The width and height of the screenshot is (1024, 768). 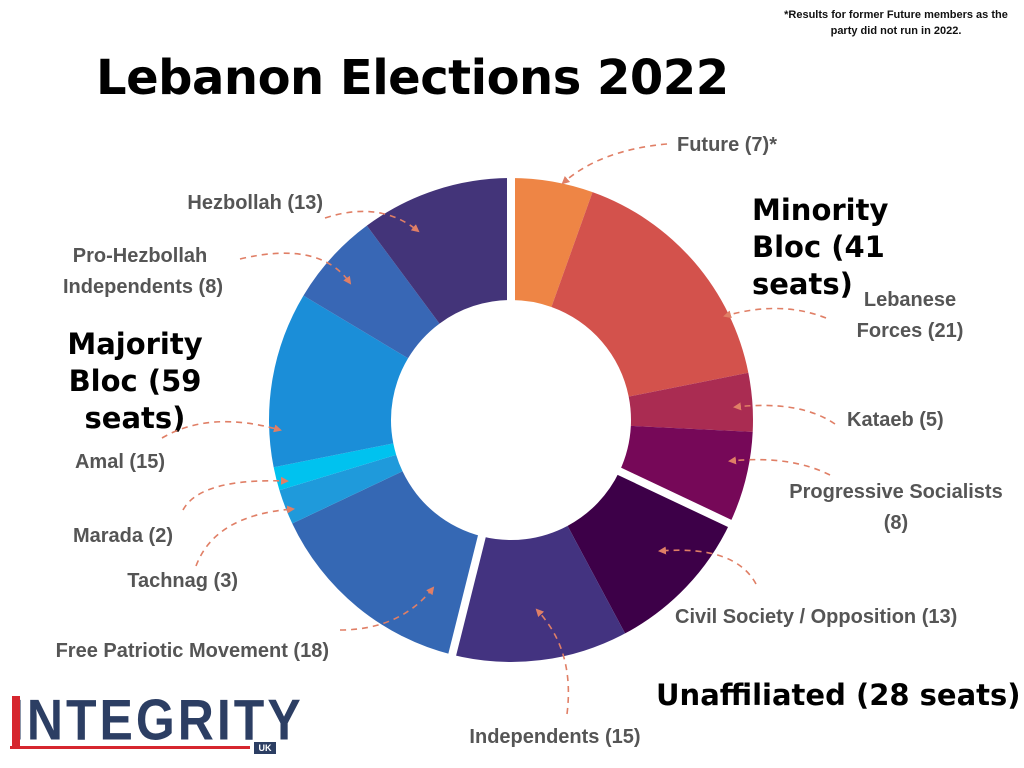 What do you see at coordinates (895, 507) in the screenshot?
I see `label-progressive-socialists-8: Progressive Socialists (8)` at bounding box center [895, 507].